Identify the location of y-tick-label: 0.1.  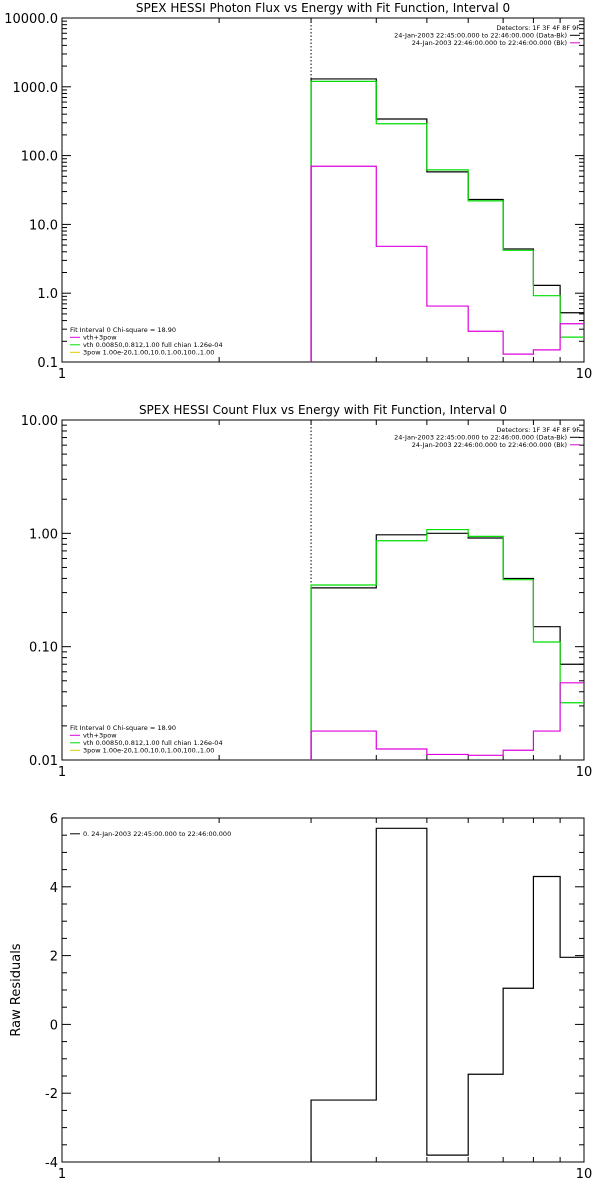
(47, 363).